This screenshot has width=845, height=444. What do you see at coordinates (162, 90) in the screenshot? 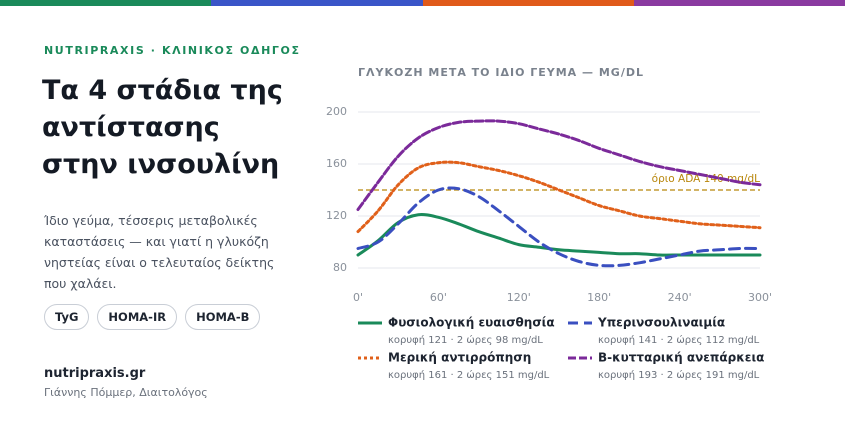
I see `title-line: Τα 4 στάδια της` at bounding box center [162, 90].